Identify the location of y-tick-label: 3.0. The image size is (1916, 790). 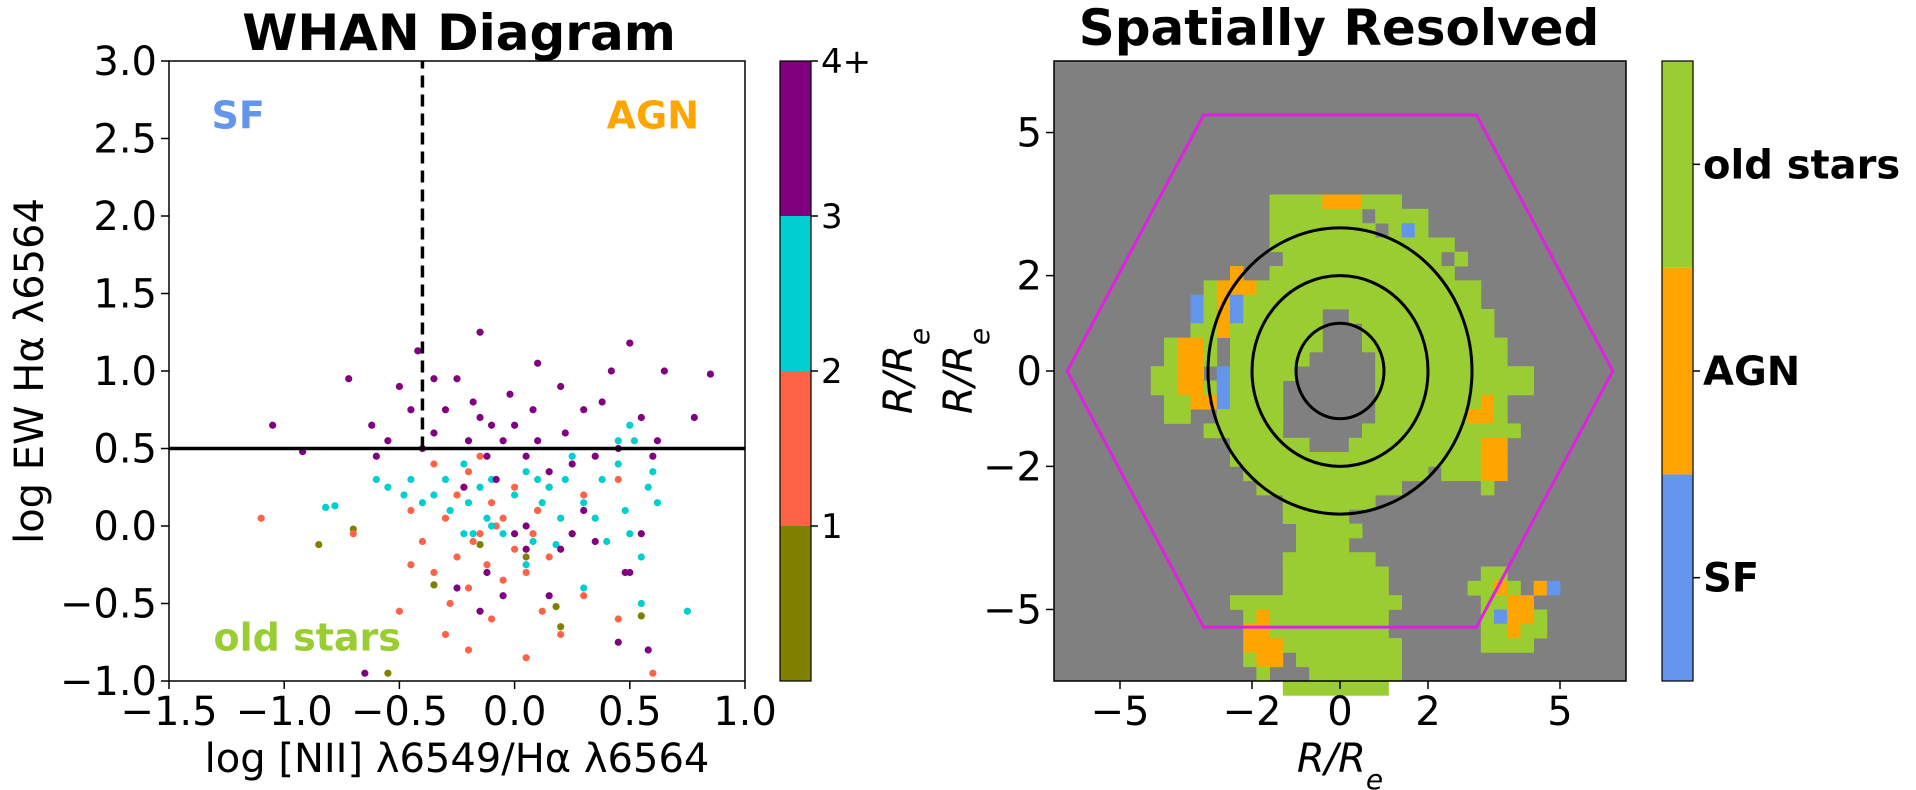
(125, 62).